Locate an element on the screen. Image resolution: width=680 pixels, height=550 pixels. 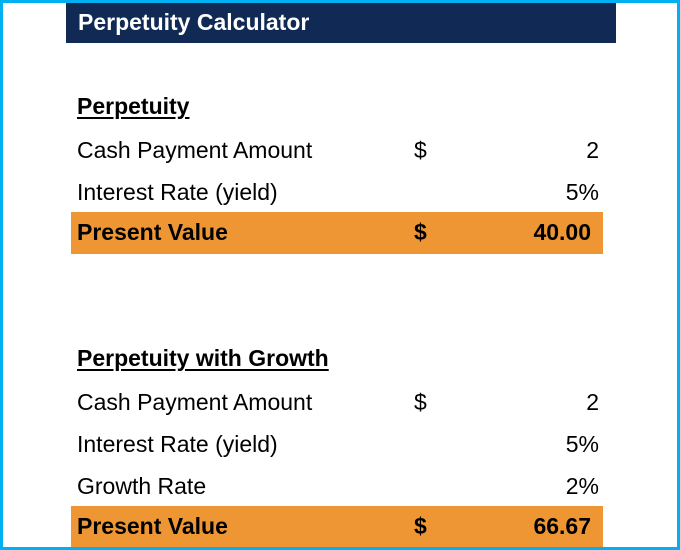
growth-present-value-row: Present Value $ 66.67 is located at coordinates (337, 526).